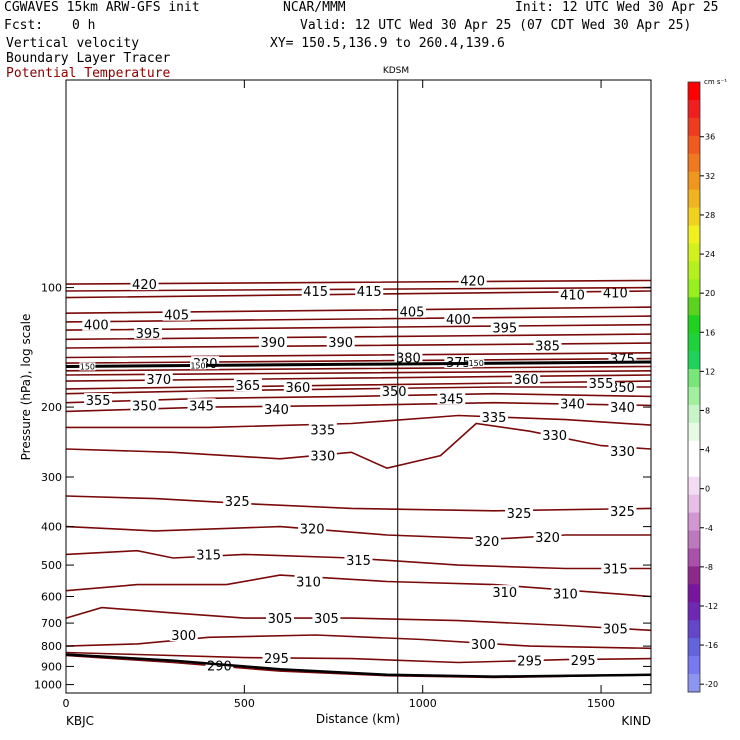 This screenshot has width=740, height=740. Describe the element at coordinates (707, 450) in the screenshot. I see `colorbar-label: 4` at that location.